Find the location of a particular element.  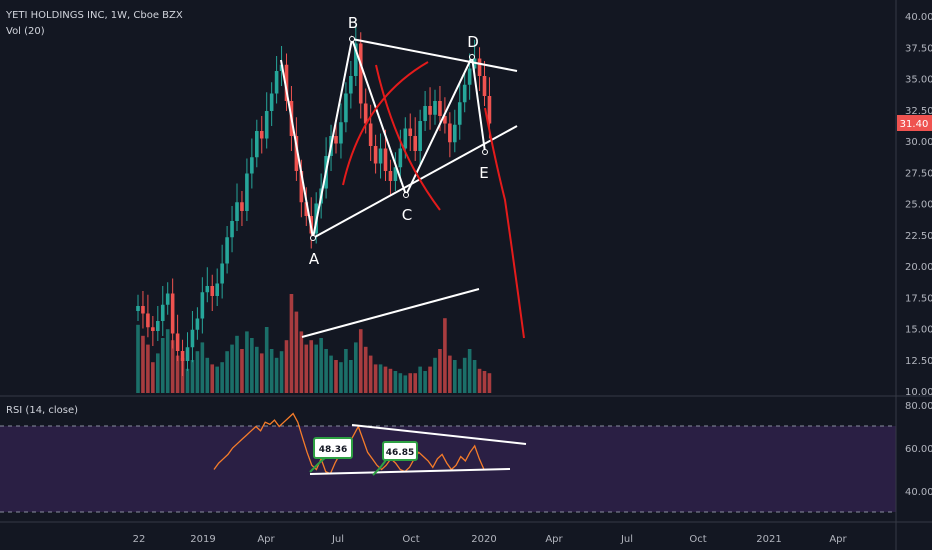

price-tick-label: 37.50 is located at coordinates (918, 48).